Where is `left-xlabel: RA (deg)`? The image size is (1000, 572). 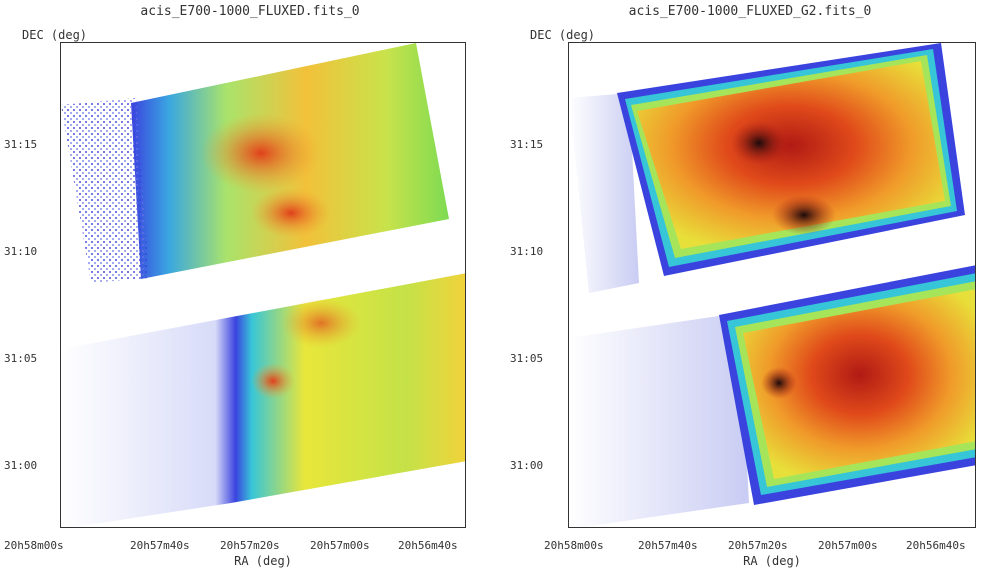 left-xlabel: RA (deg) is located at coordinates (263, 561).